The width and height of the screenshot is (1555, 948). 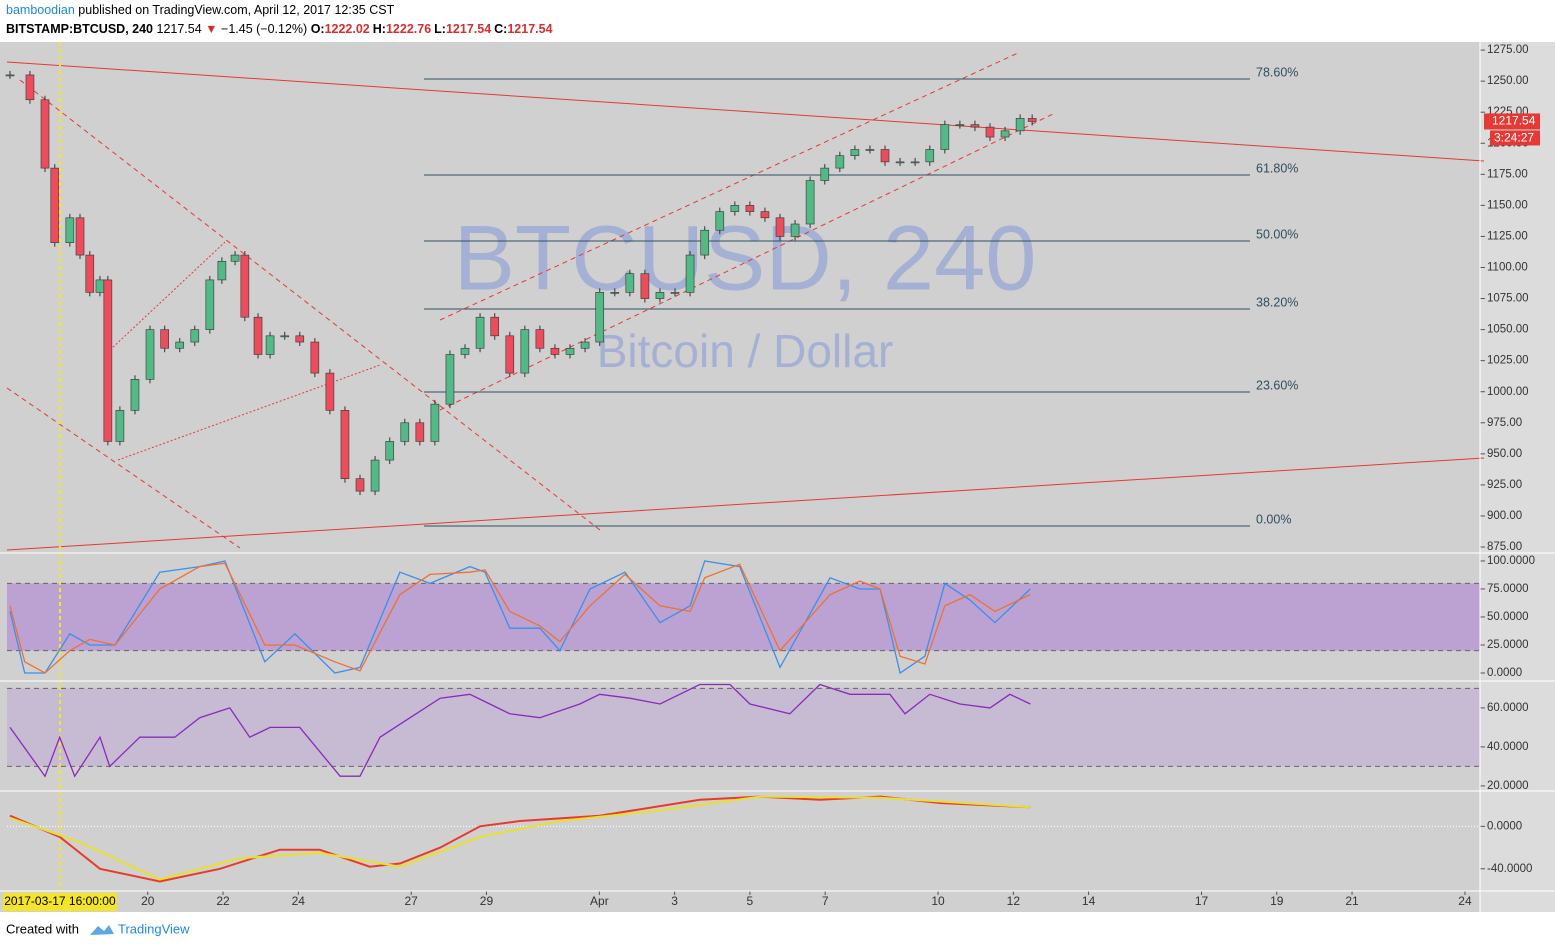 What do you see at coordinates (825, 901) in the screenshot?
I see `x-tick-label: 7` at bounding box center [825, 901].